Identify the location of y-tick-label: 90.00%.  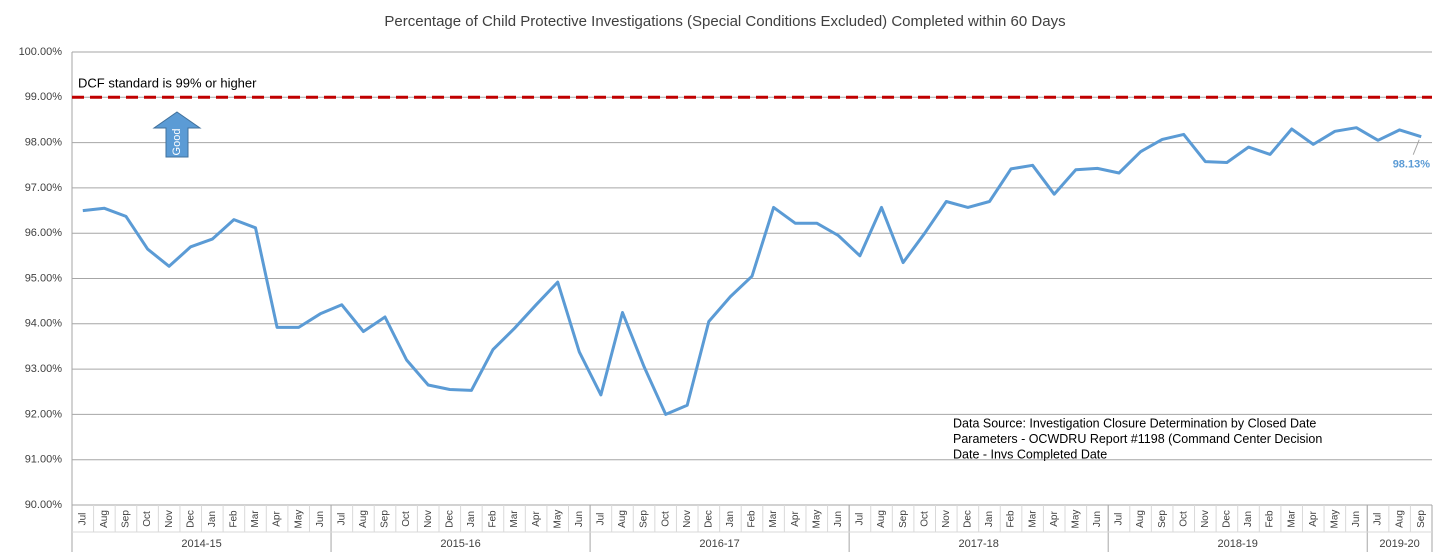
(44, 505).